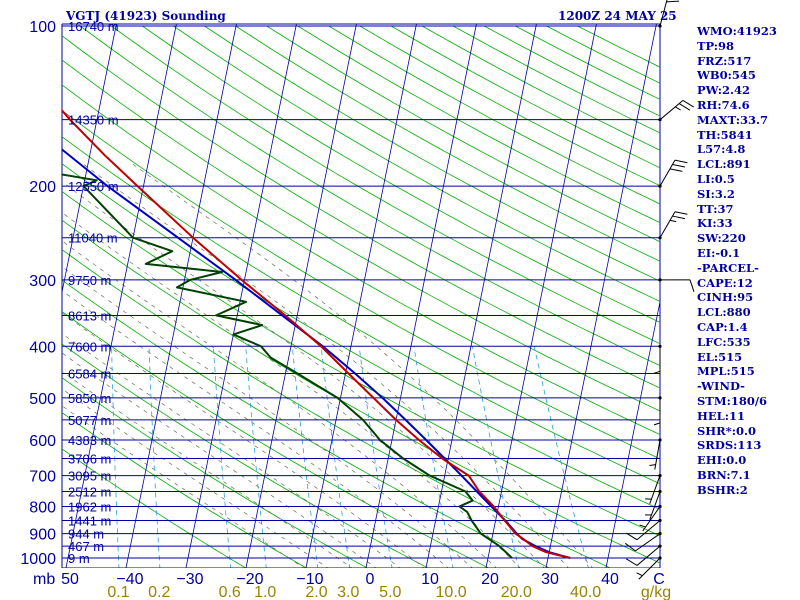 The width and height of the screenshot is (800, 600). I want to click on pressure-tick-label: 800, so click(42, 507).